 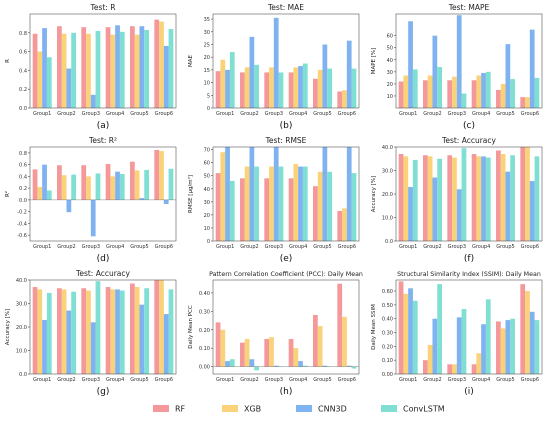 I want to click on y-tick-label: 0.40, so click(x=204, y=294).